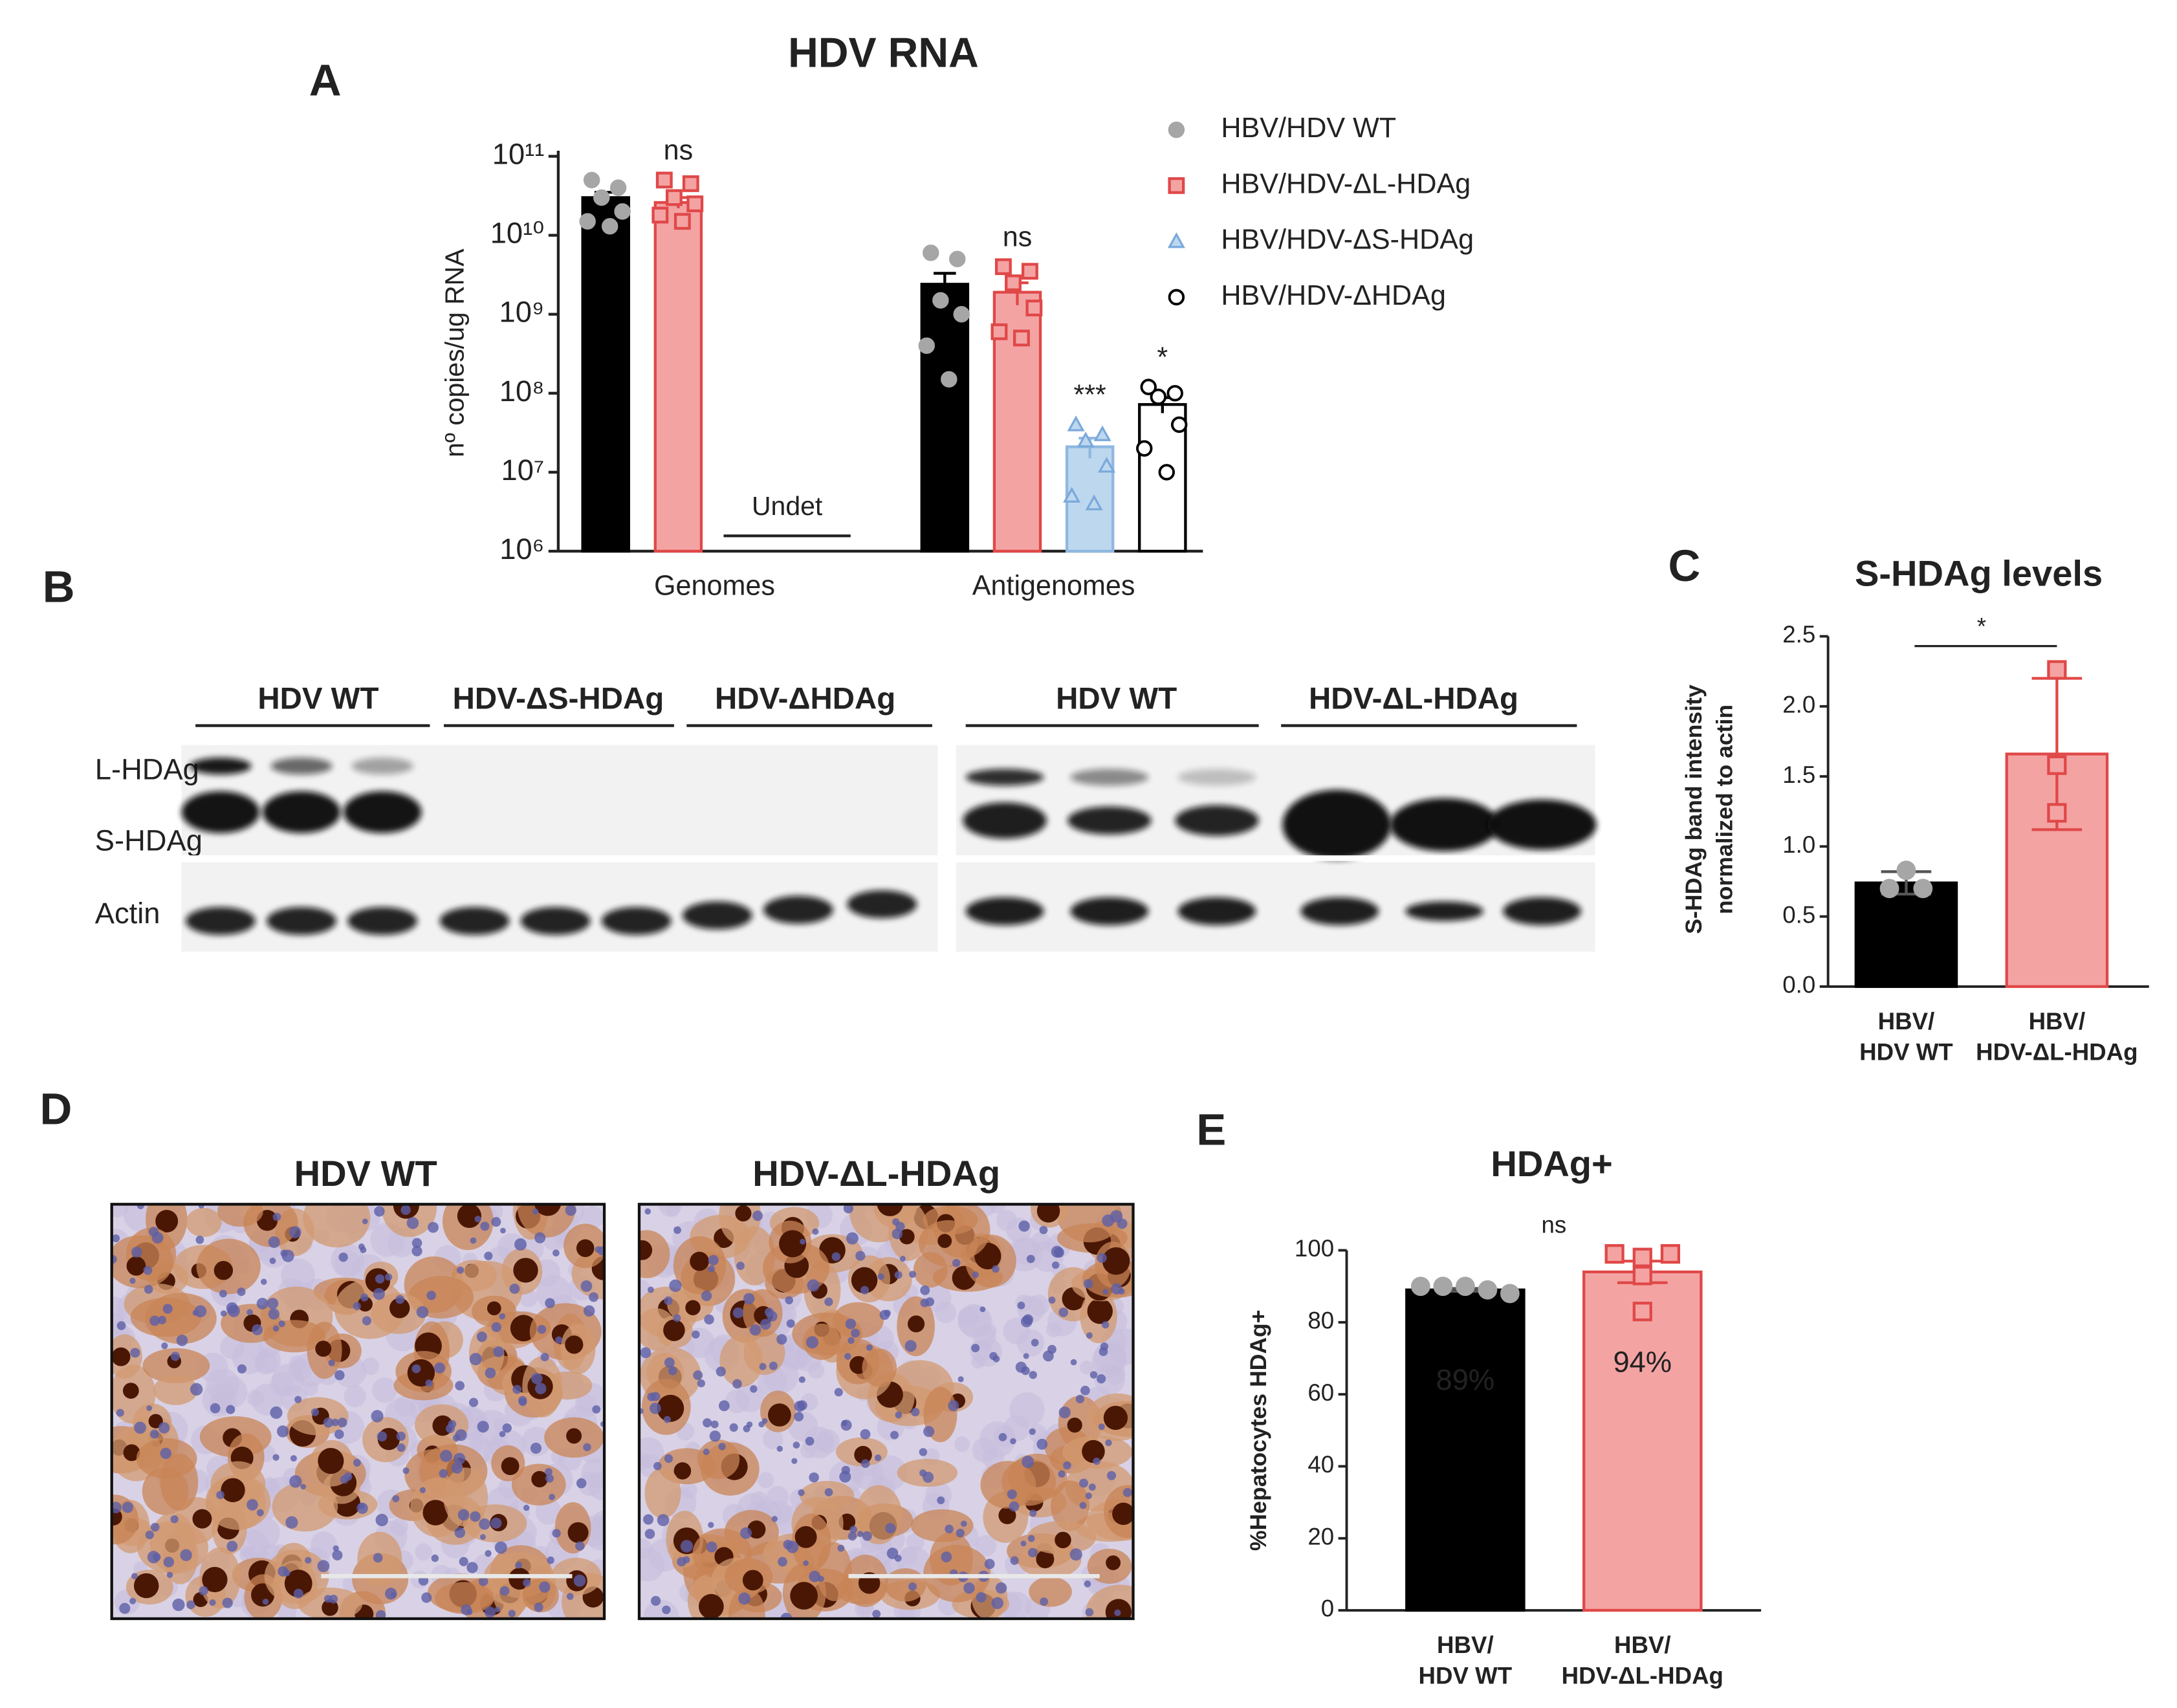 Image resolution: width=2177 pixels, height=1708 pixels. I want to click on tissue, so click(886, 1411).